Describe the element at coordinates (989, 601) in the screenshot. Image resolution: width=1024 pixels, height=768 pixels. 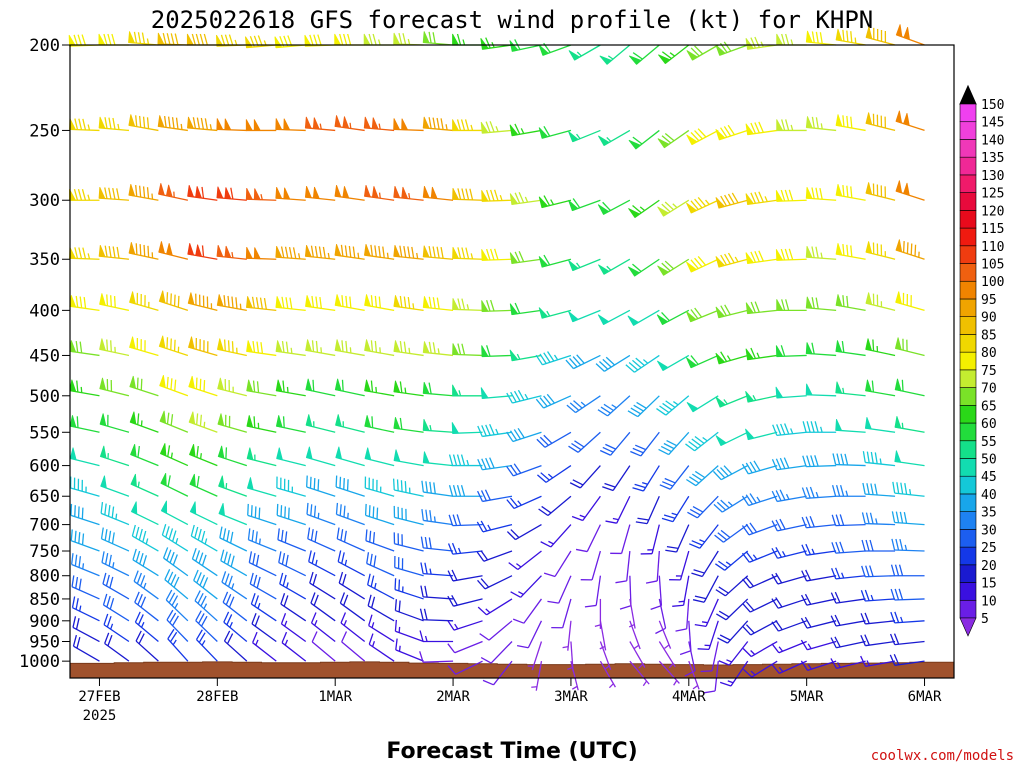
I see `colorbar-label: 10` at that location.